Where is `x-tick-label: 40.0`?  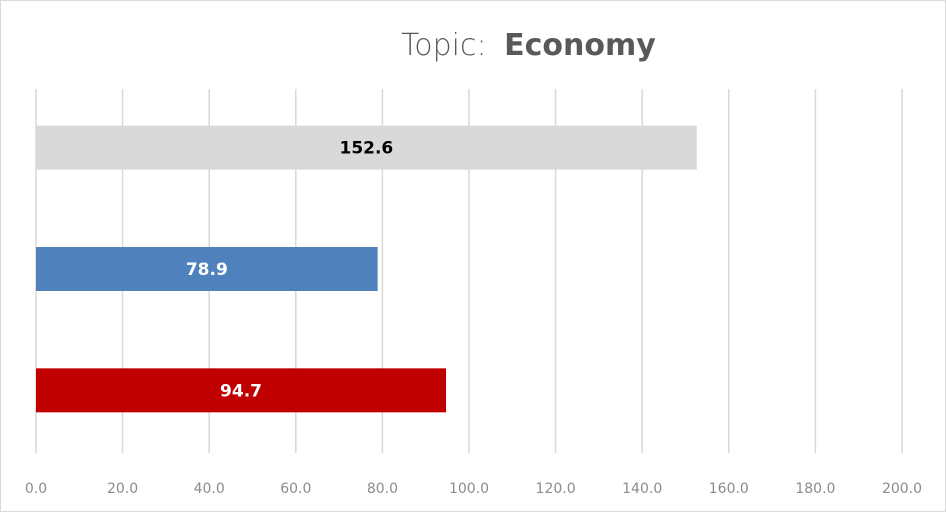
x-tick-label: 40.0 is located at coordinates (209, 489).